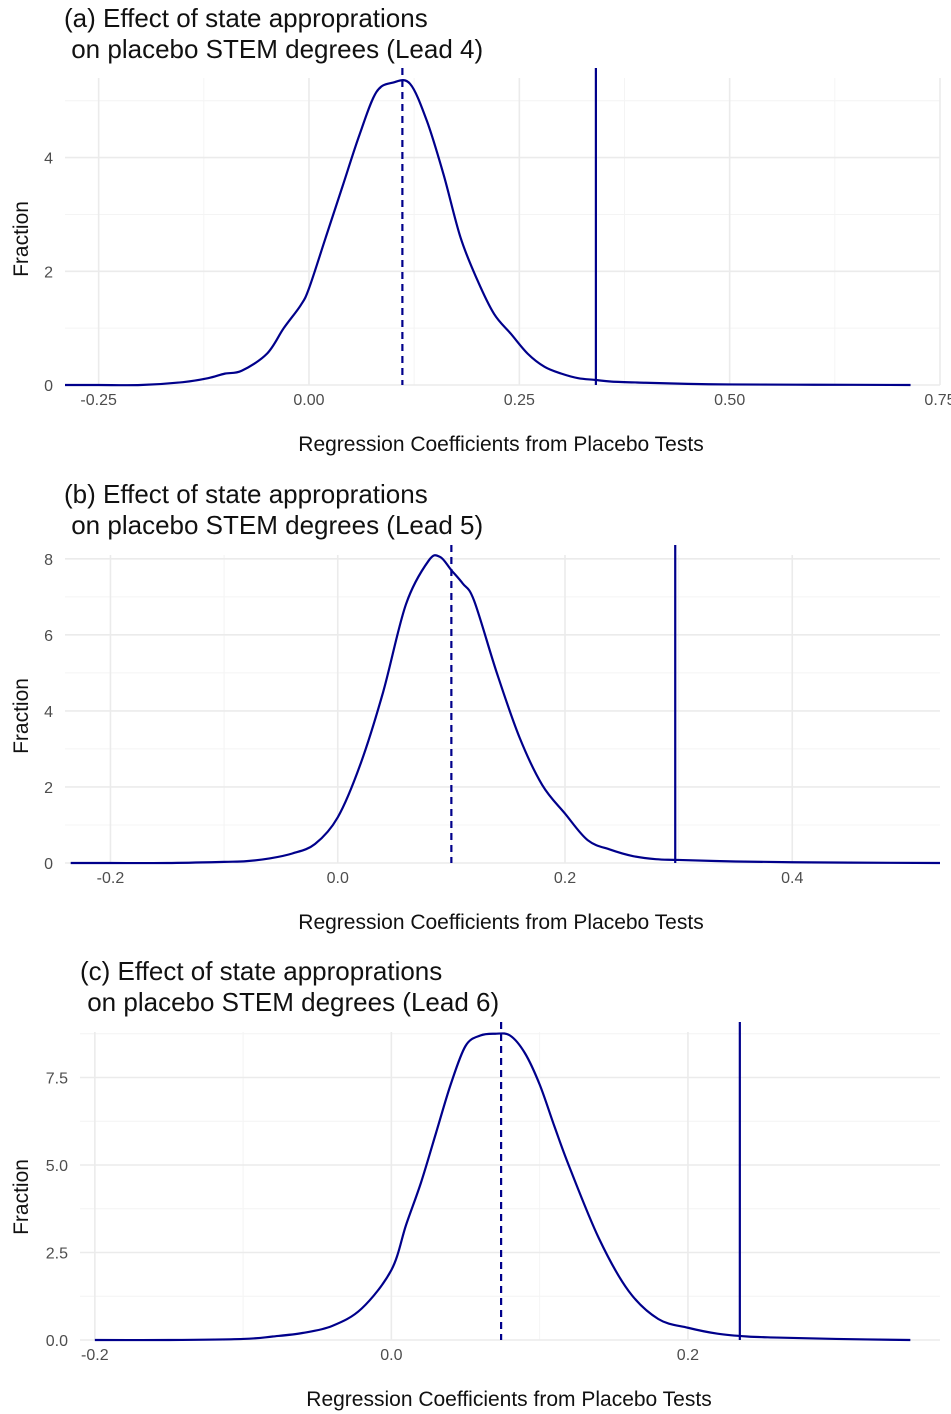  I want to click on panel-a-title-line1: (a) Effect of state approprations, so click(246, 18).